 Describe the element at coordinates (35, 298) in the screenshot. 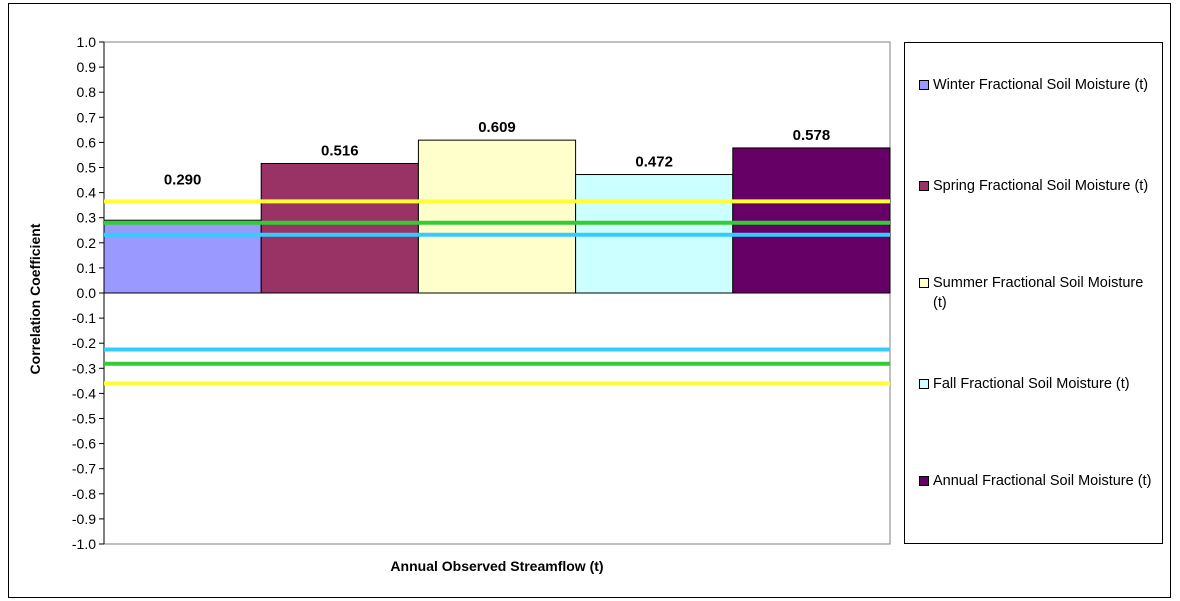

I see `y-axis-title: Correlation Coefficient` at that location.